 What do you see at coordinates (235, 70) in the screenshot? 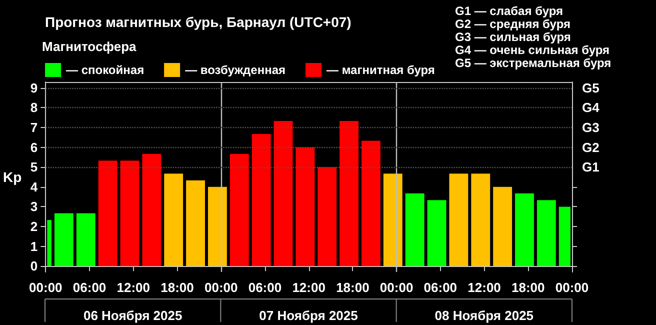
I see `legend-label: — возбужденная` at bounding box center [235, 70].